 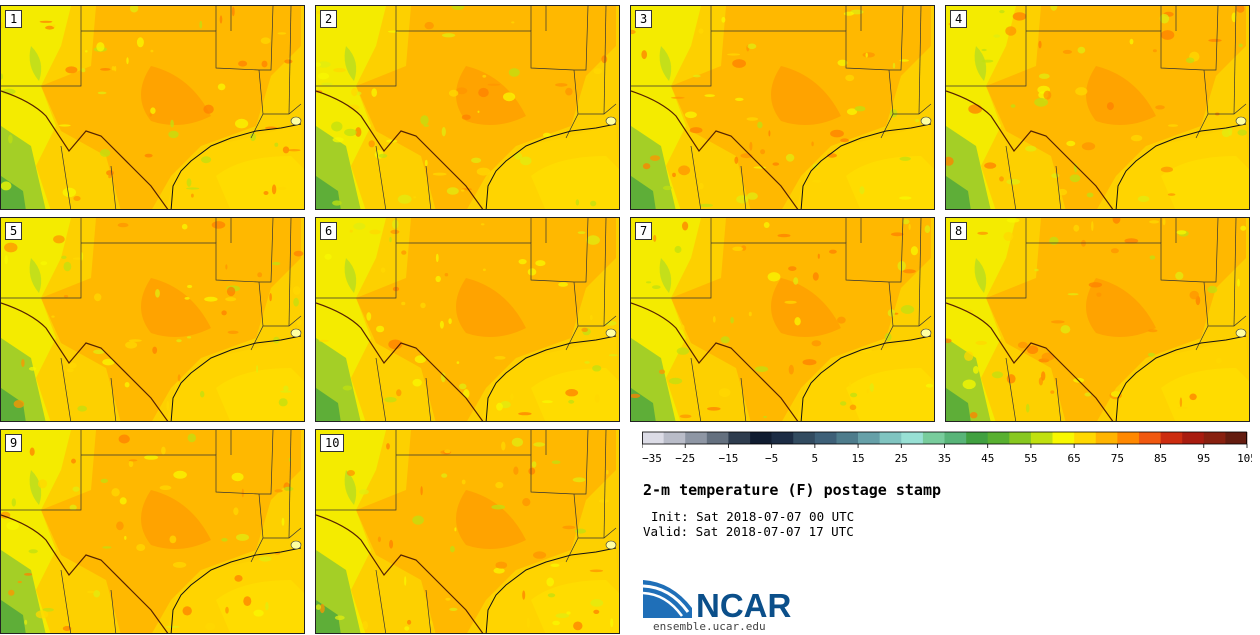 I want to click on member-panel-5: 5, so click(x=152, y=319).